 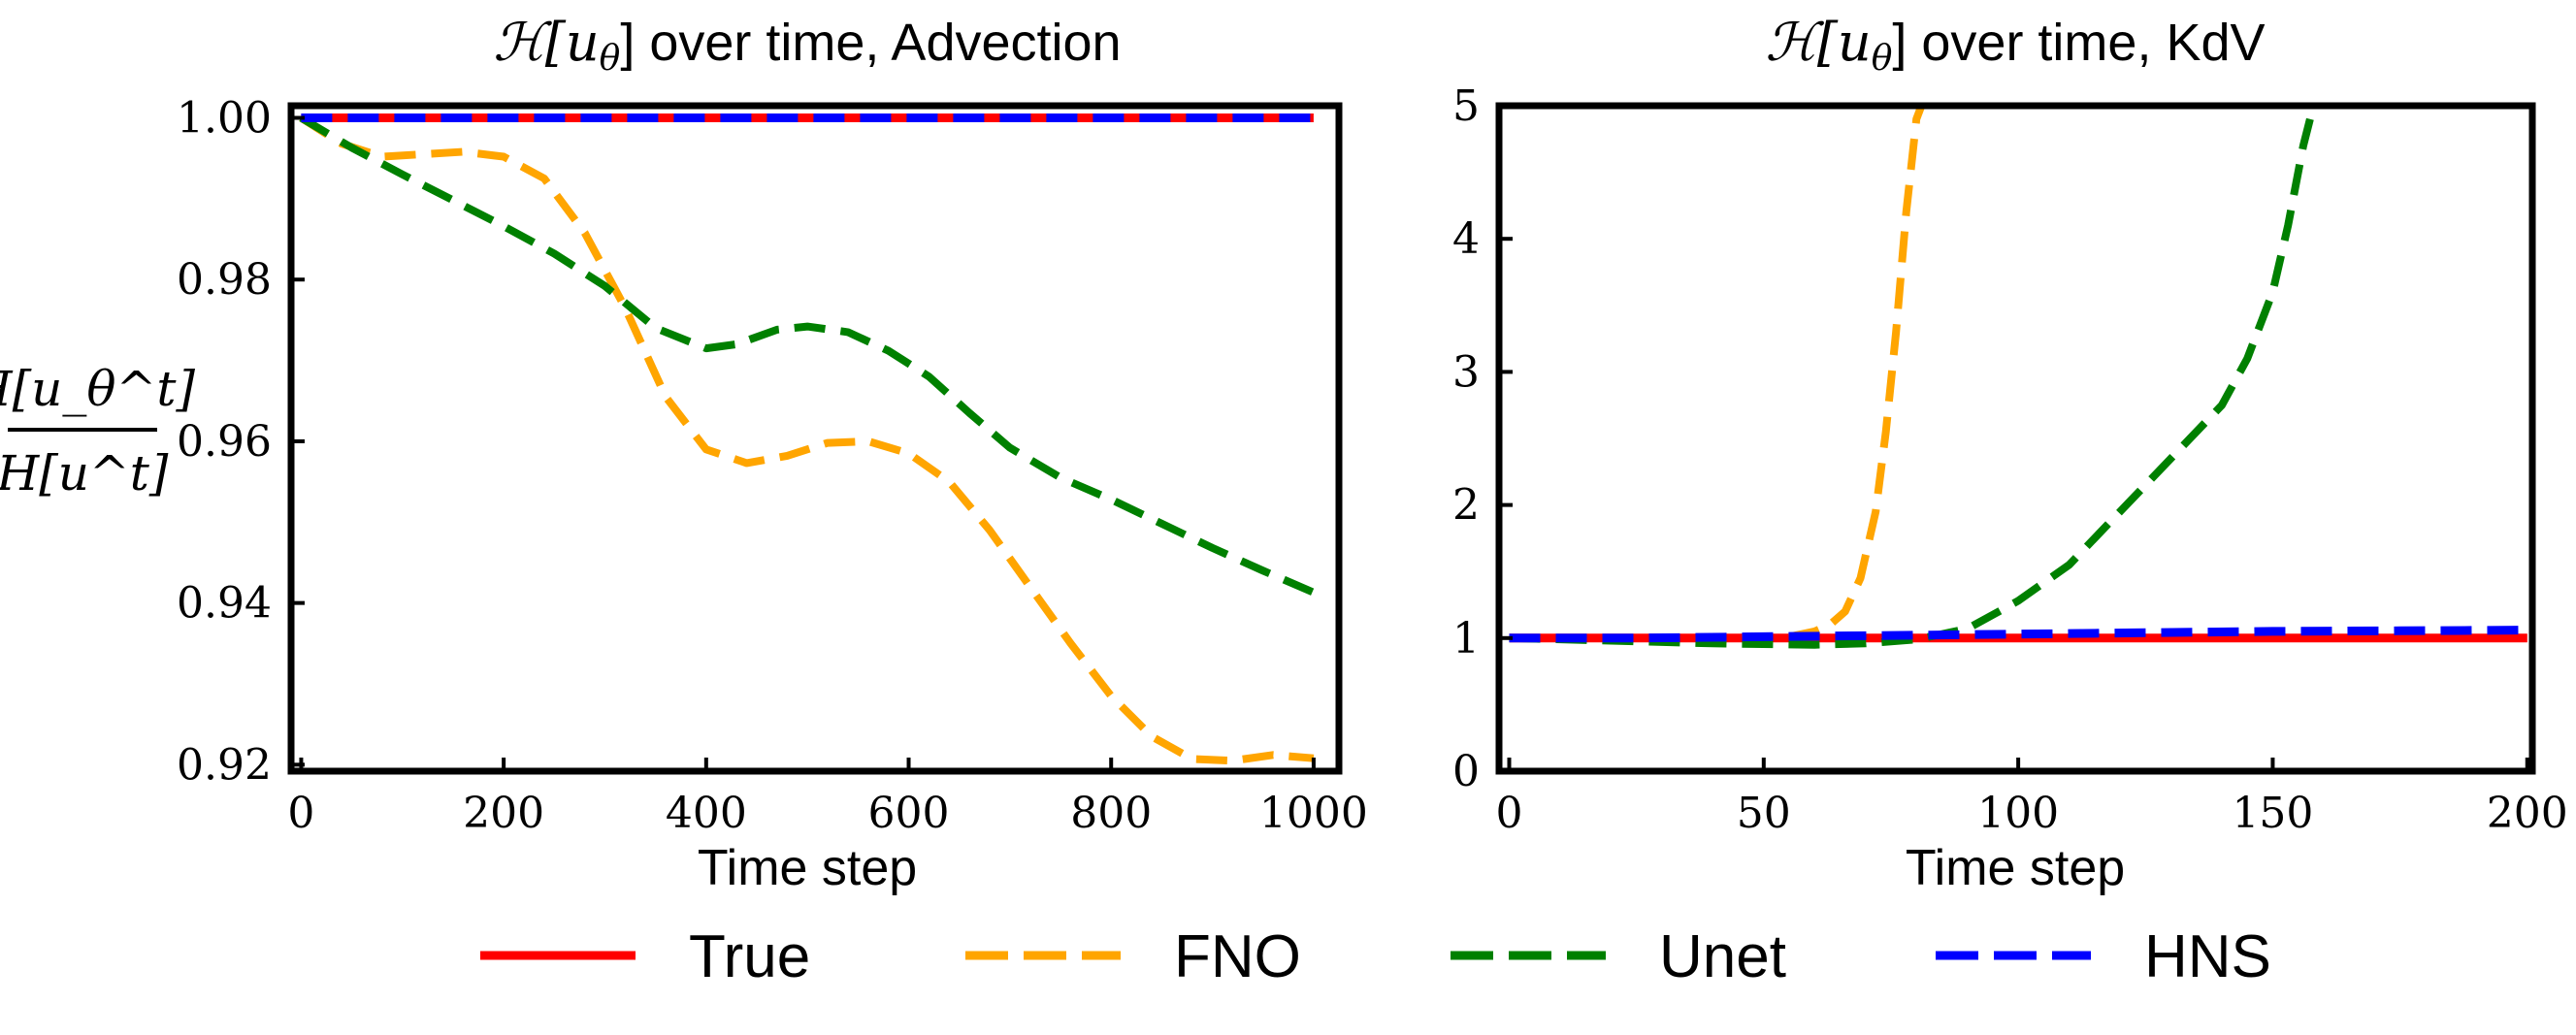 I want to click on legend: True FNO Unet HNS, so click(x=1375, y=957).